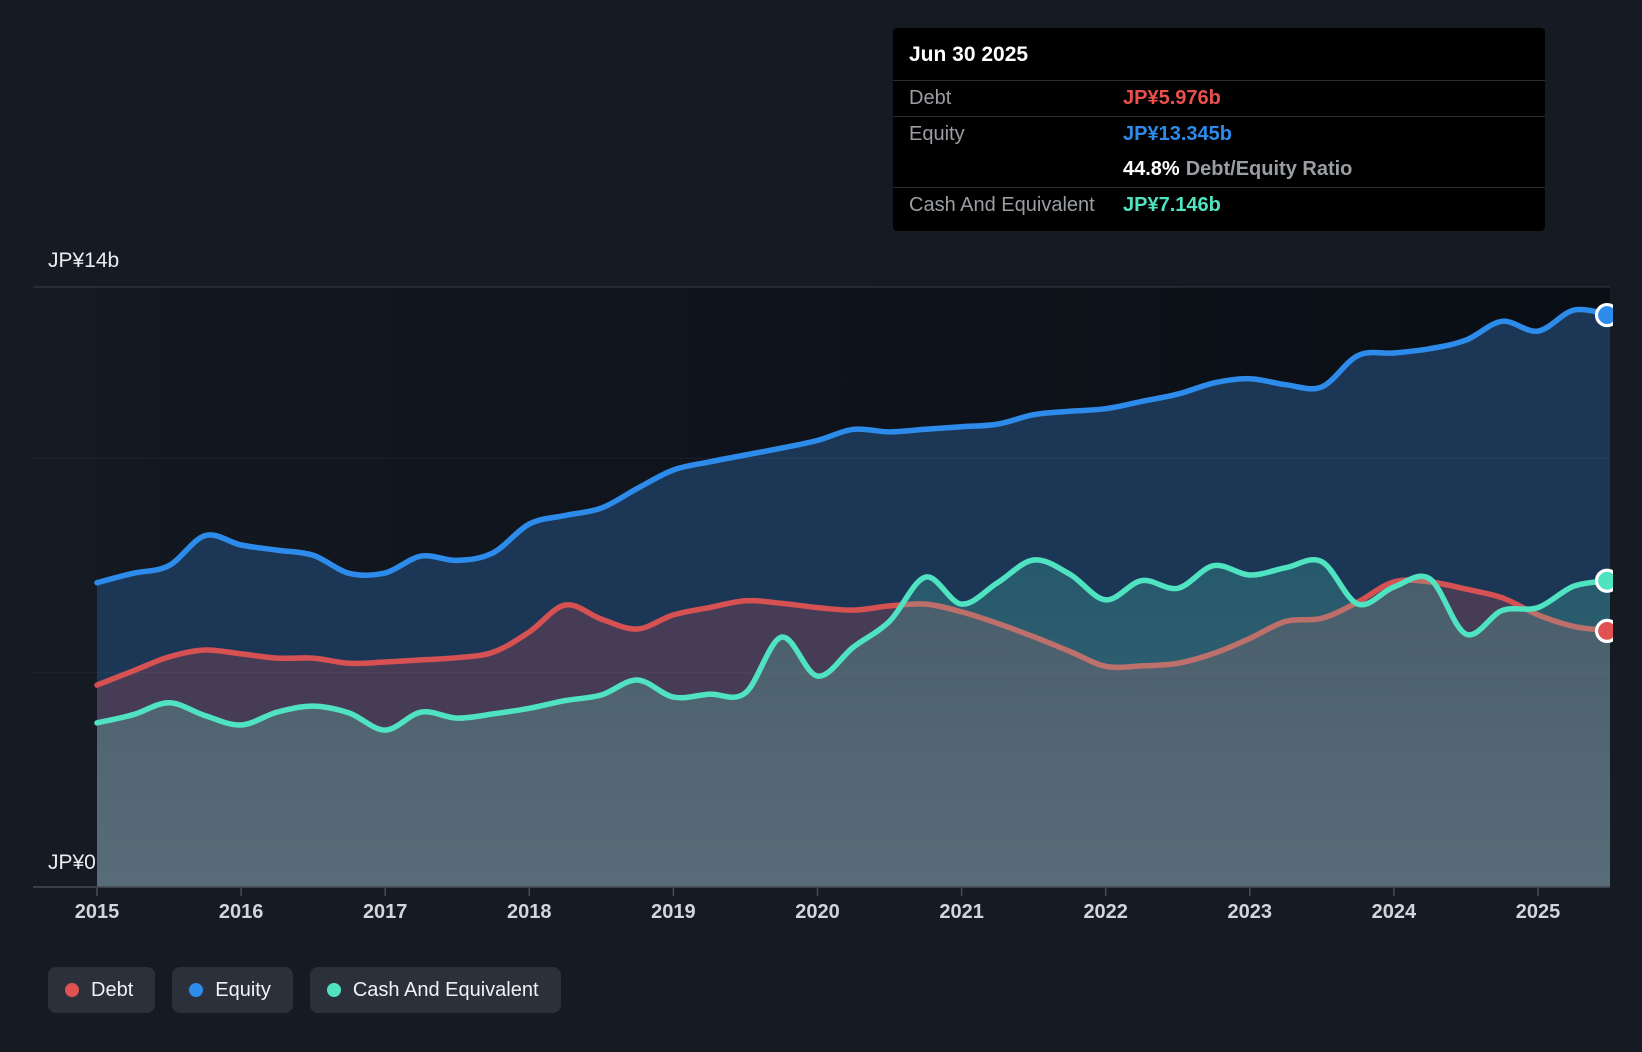 The image size is (1642, 1052). What do you see at coordinates (385, 912) in the screenshot?
I see `x-tick-label: 2017` at bounding box center [385, 912].